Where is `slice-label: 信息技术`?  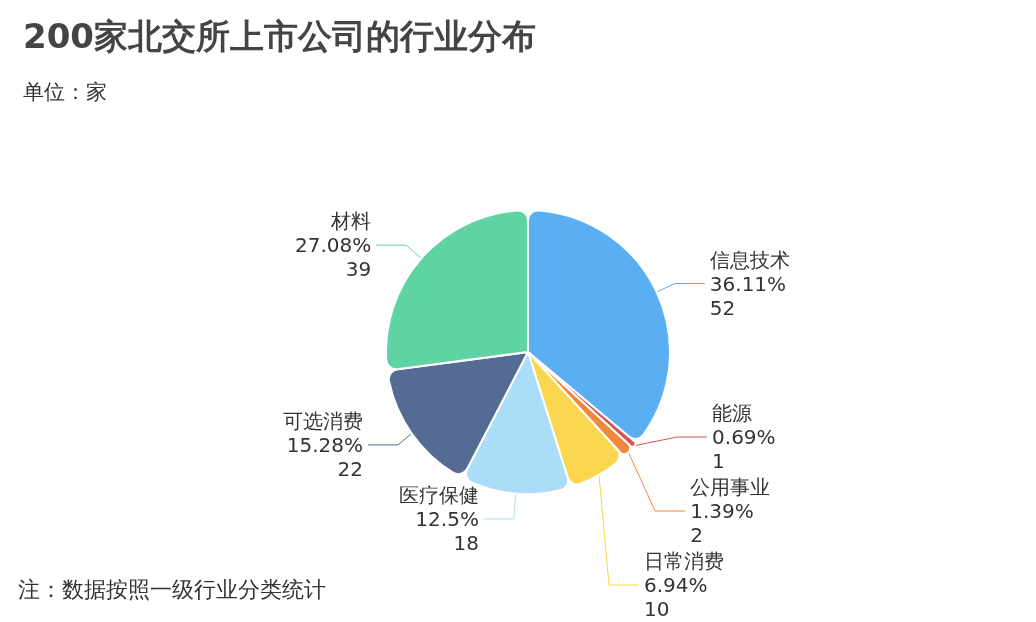 slice-label: 信息技术 is located at coordinates (749, 259).